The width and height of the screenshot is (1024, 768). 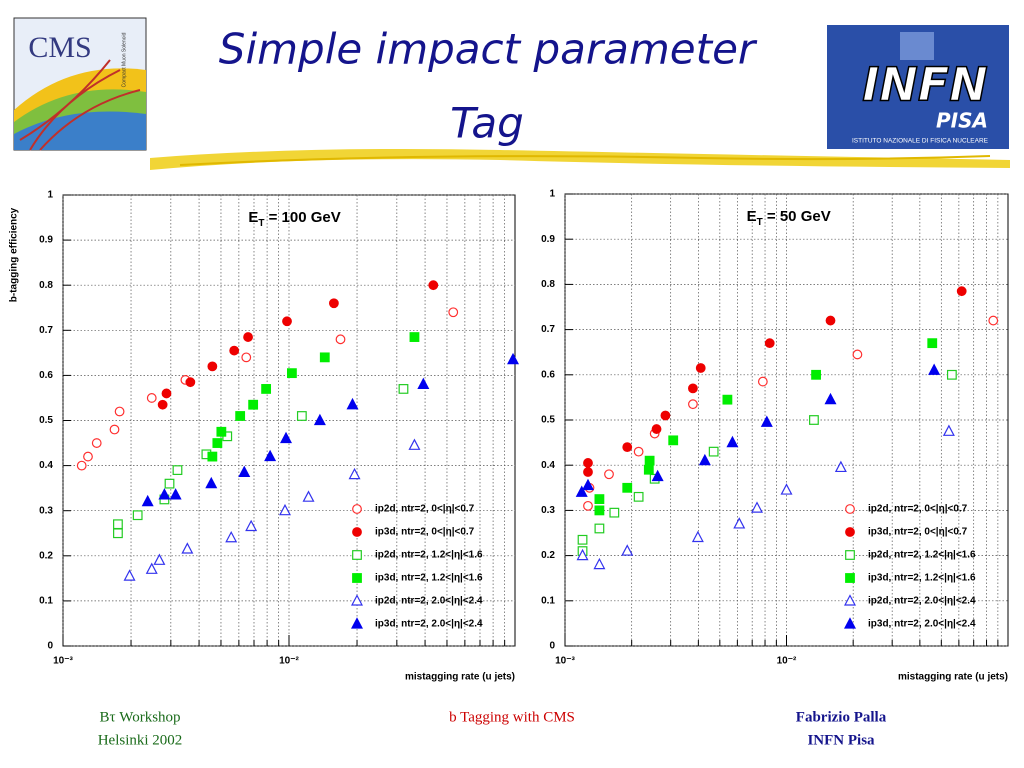 What do you see at coordinates (962, 121) in the screenshot?
I see `infn-logo-city: PISA` at bounding box center [962, 121].